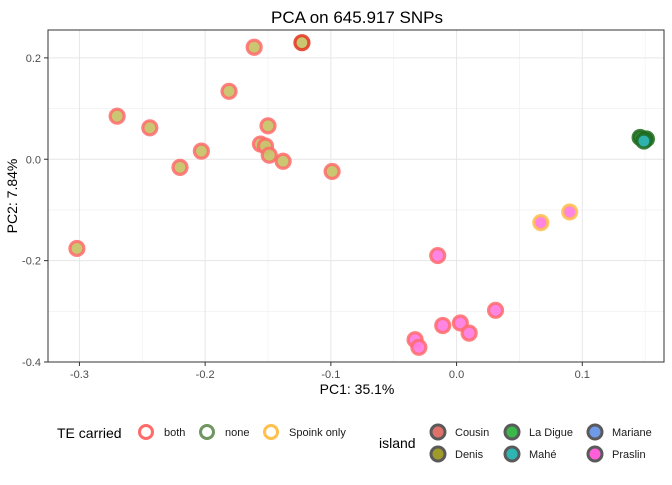  What do you see at coordinates (89, 433) in the screenshot?
I see `te-legend-title: TE carried` at bounding box center [89, 433].